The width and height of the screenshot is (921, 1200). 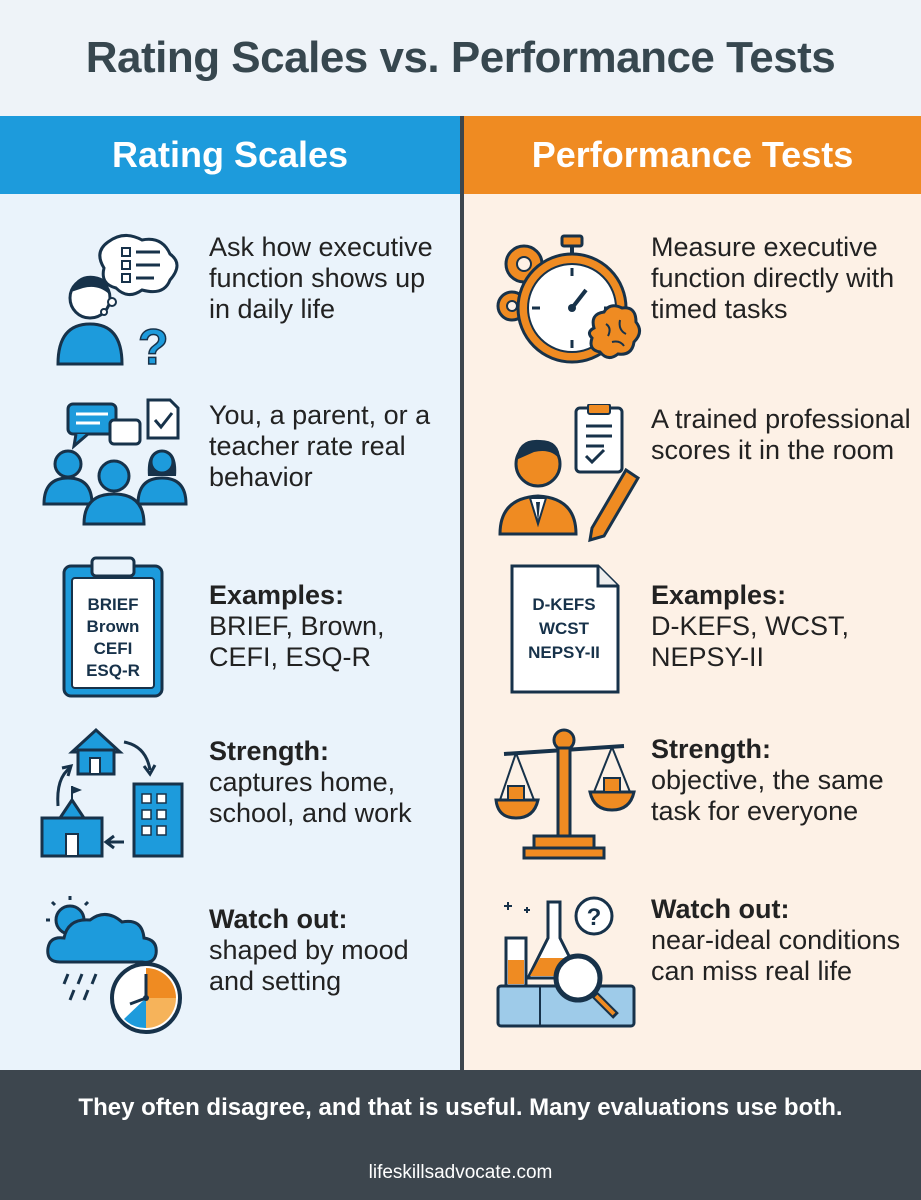 I want to click on title-bar: Rating Scales vs. Performance Tests, so click(x=460, y=58).